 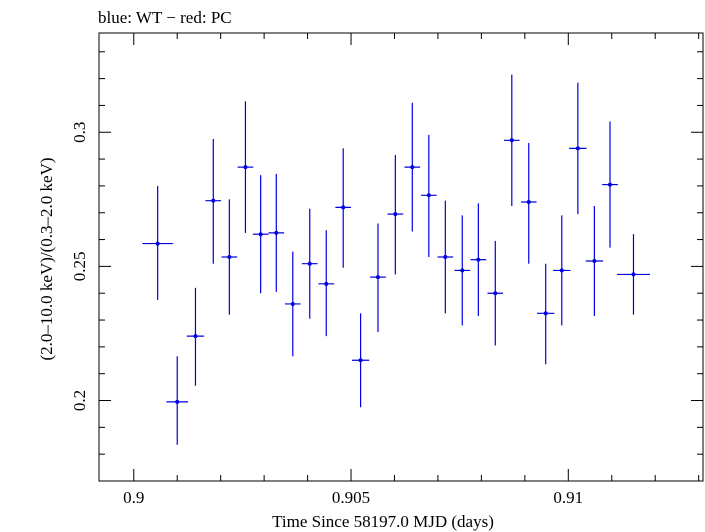 I want to click on x-tick-label: 0.91, so click(x=568, y=497).